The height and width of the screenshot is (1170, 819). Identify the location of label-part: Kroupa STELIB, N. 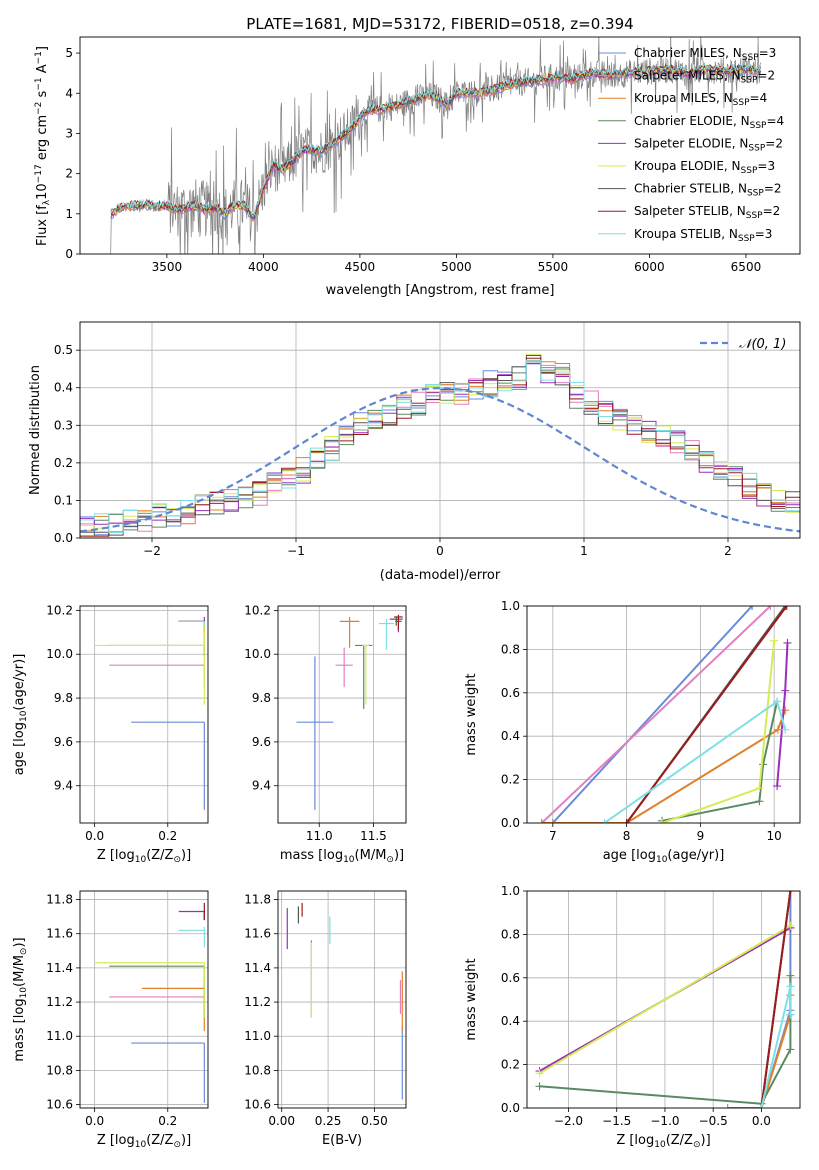
(686, 234).